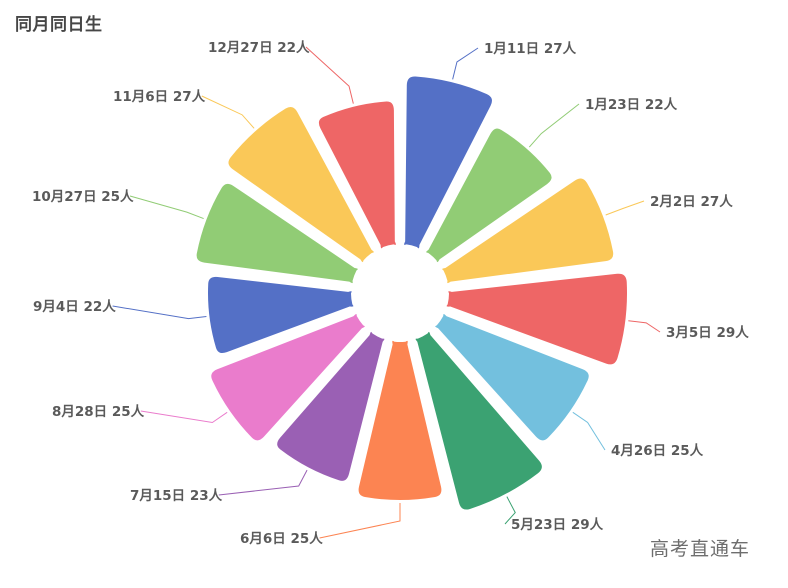 The height and width of the screenshot is (588, 788). I want to click on sector-label: 4月26日 25人, so click(657, 451).